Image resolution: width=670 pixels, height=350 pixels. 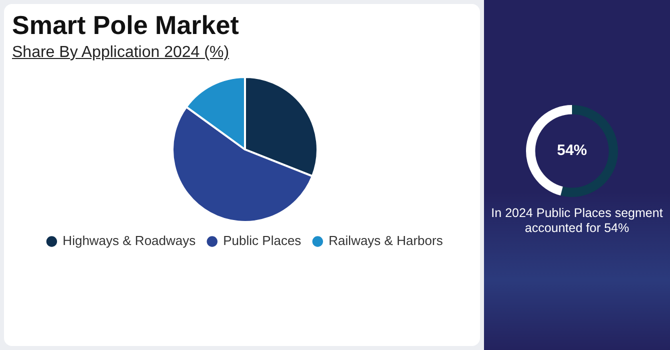 I want to click on chart-title: Smart Pole Market, so click(x=125, y=25).